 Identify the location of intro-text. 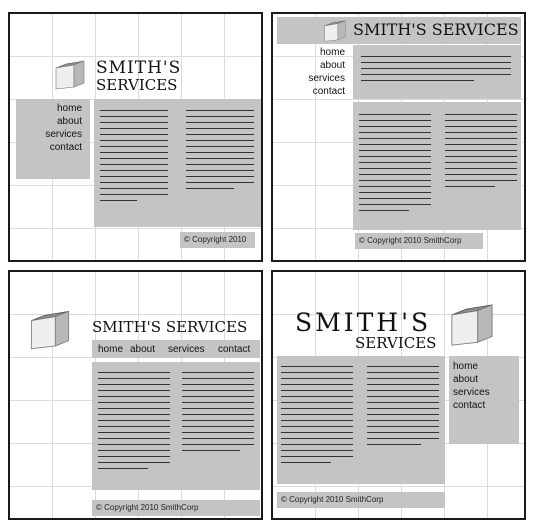
(436, 71).